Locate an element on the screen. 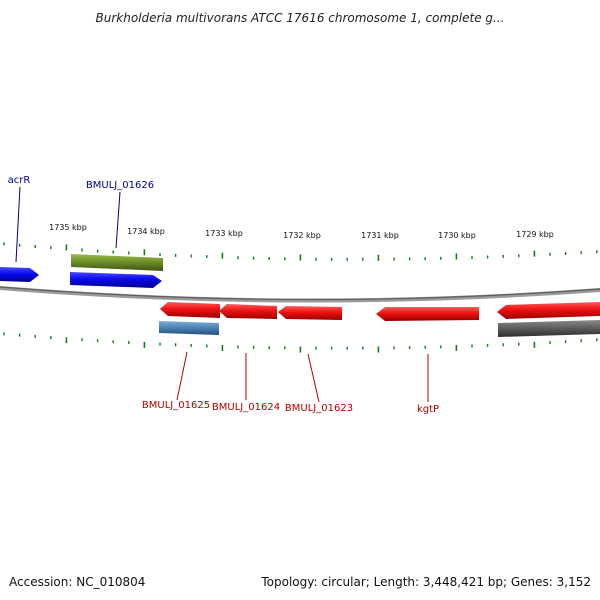  gene-gray-right is located at coordinates (549, 328).